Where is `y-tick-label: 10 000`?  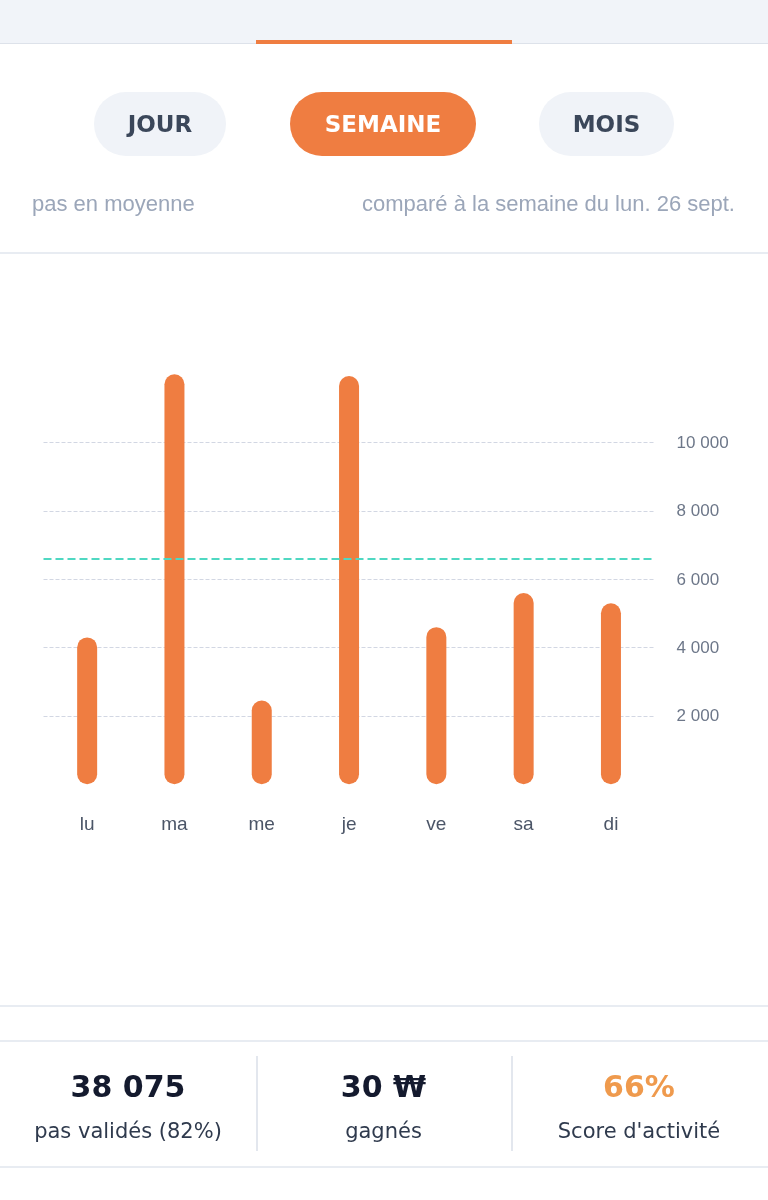
y-tick-label: 10 000 is located at coordinates (702, 443).